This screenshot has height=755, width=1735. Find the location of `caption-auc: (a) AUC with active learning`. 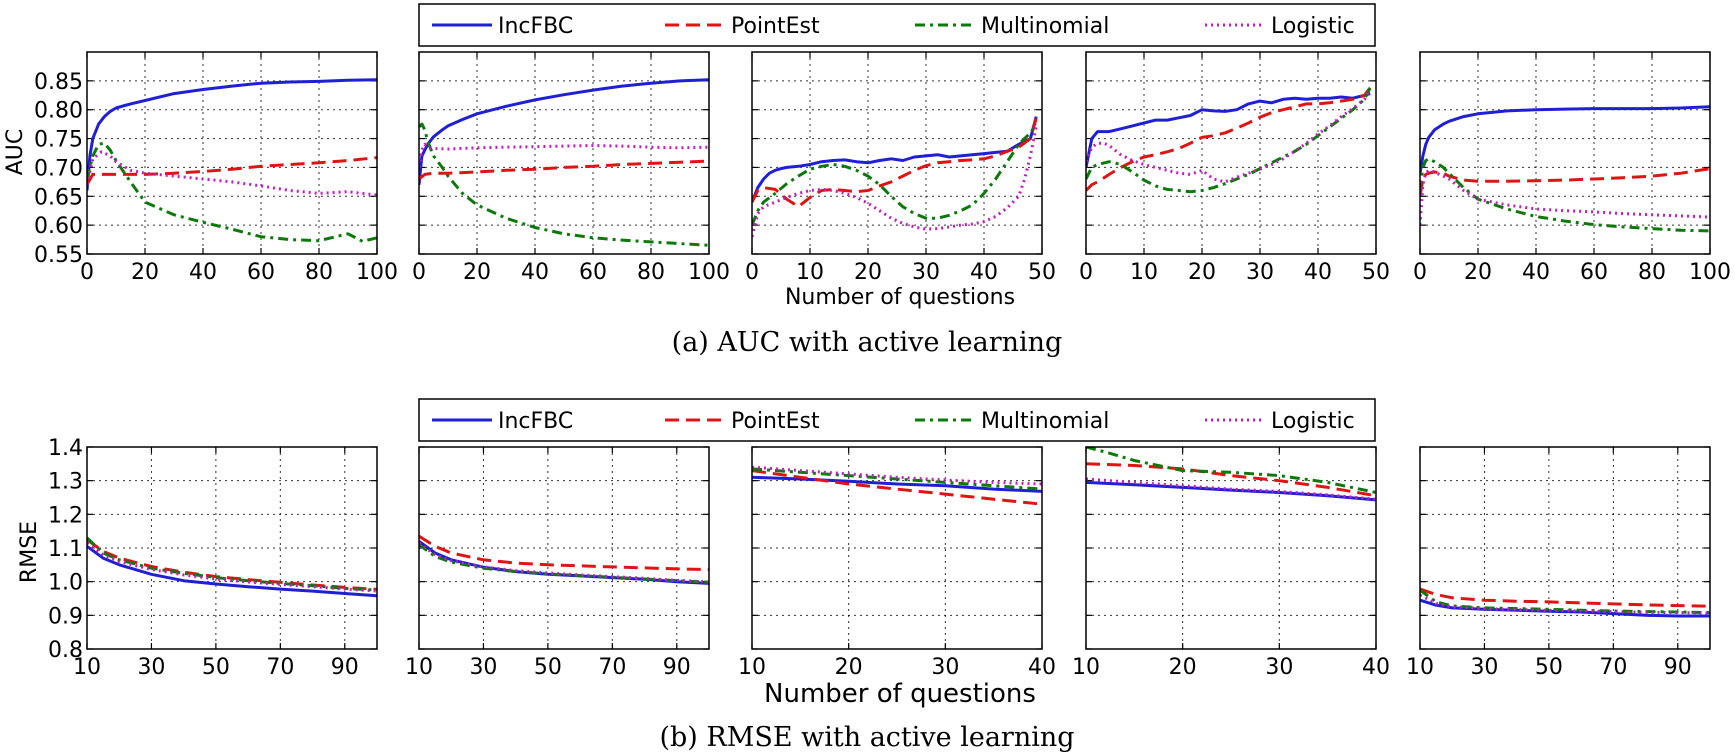

caption-auc: (a) AUC with active learning is located at coordinates (867, 342).